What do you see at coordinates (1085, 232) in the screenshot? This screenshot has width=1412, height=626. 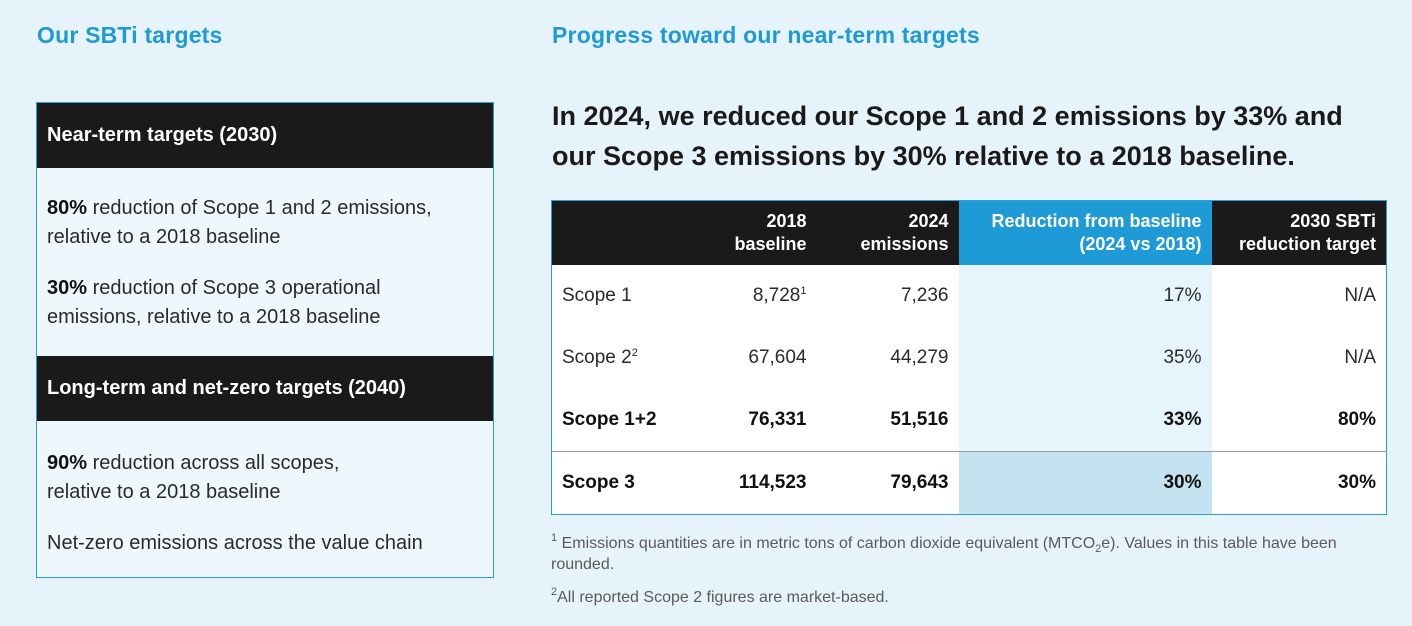 I see `header-reduction: Reduction from baseline (2024 vs 2018)` at bounding box center [1085, 232].